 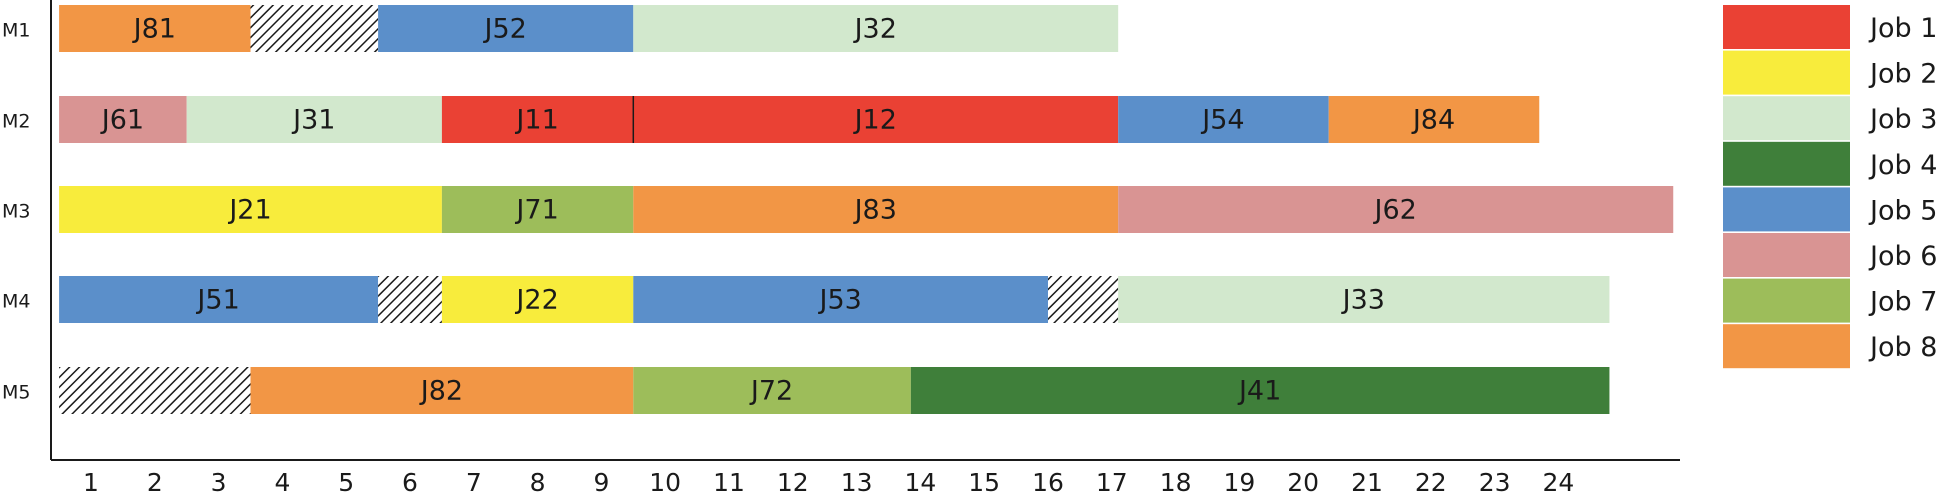 What do you see at coordinates (1902, 347) in the screenshot?
I see `legend-label: Job 8` at bounding box center [1902, 347].